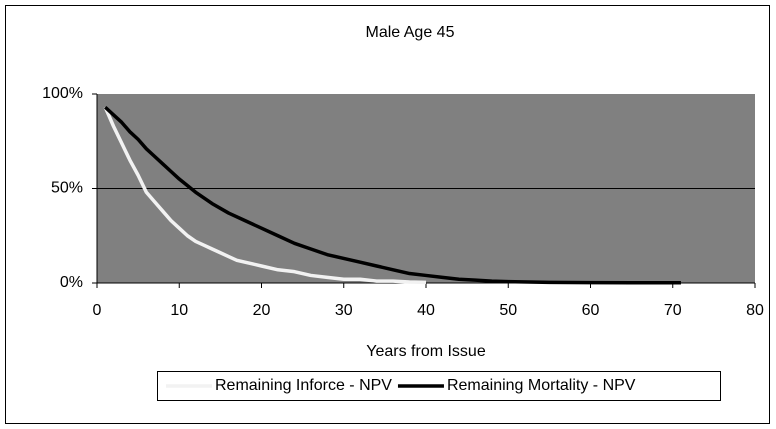  I want to click on legend-label: Remaining Mortality - NPV, so click(541, 385).